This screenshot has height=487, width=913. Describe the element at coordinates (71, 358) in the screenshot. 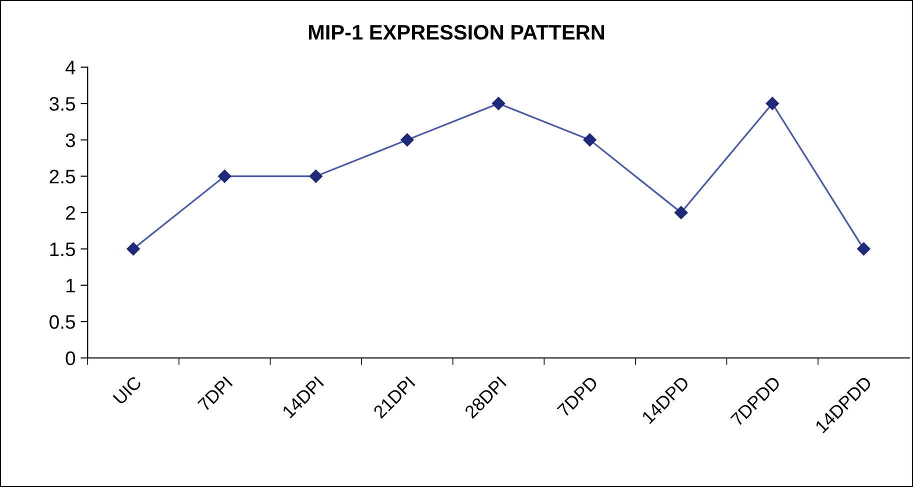

I see `y-tick-label: 0` at that location.